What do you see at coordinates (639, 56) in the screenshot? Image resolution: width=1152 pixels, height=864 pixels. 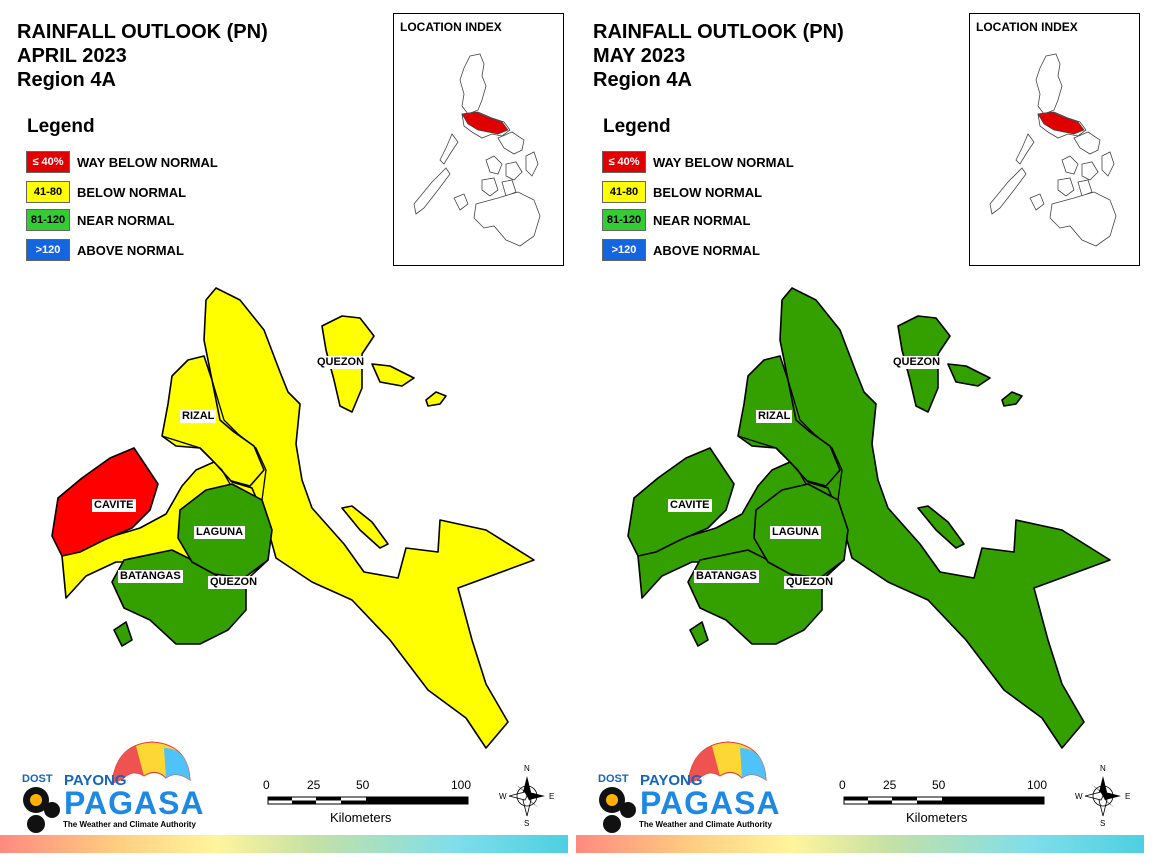 I see `title-month: MAY 2023` at bounding box center [639, 56].